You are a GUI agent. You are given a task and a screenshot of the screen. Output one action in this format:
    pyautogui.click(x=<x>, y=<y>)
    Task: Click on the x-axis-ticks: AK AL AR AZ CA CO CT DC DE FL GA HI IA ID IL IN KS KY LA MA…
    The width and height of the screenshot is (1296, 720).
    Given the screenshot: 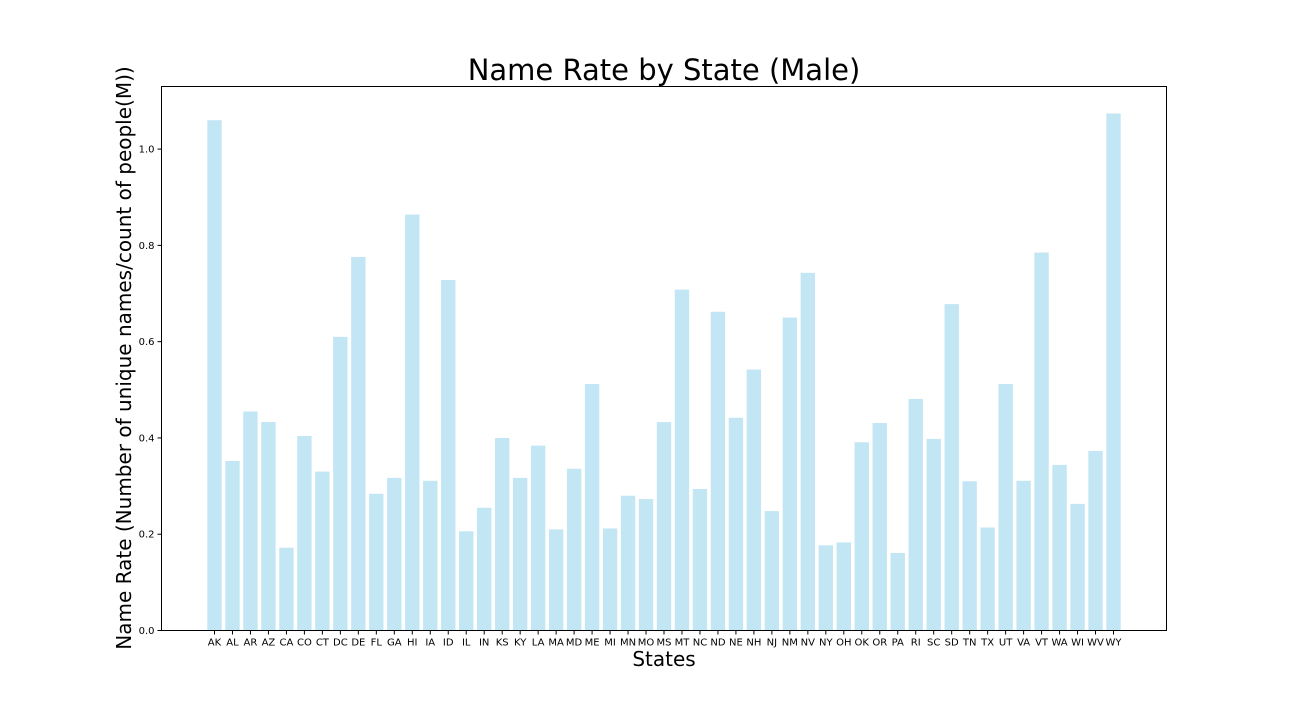 What is the action you would take?
    pyautogui.click(x=665, y=639)
    